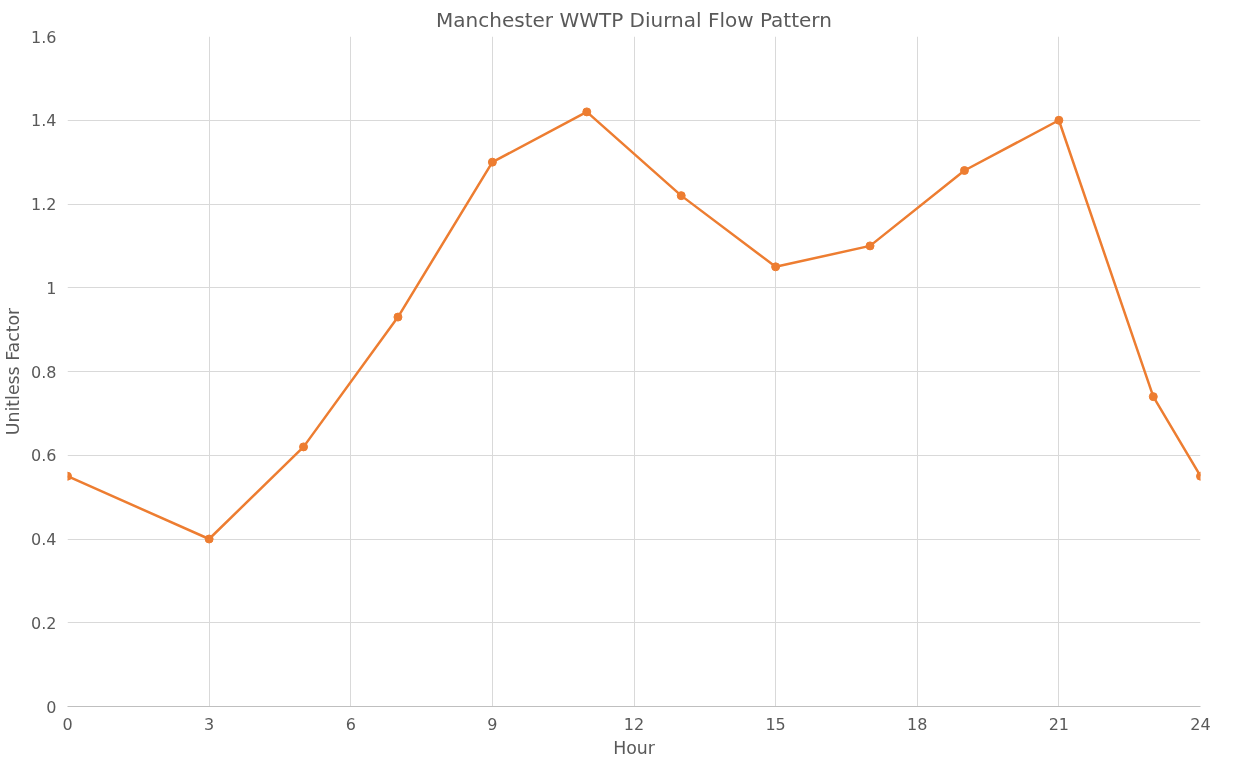 The width and height of the screenshot is (1246, 773). Describe the element at coordinates (1200, 724) in the screenshot. I see `x-tick-label: 24` at that location.